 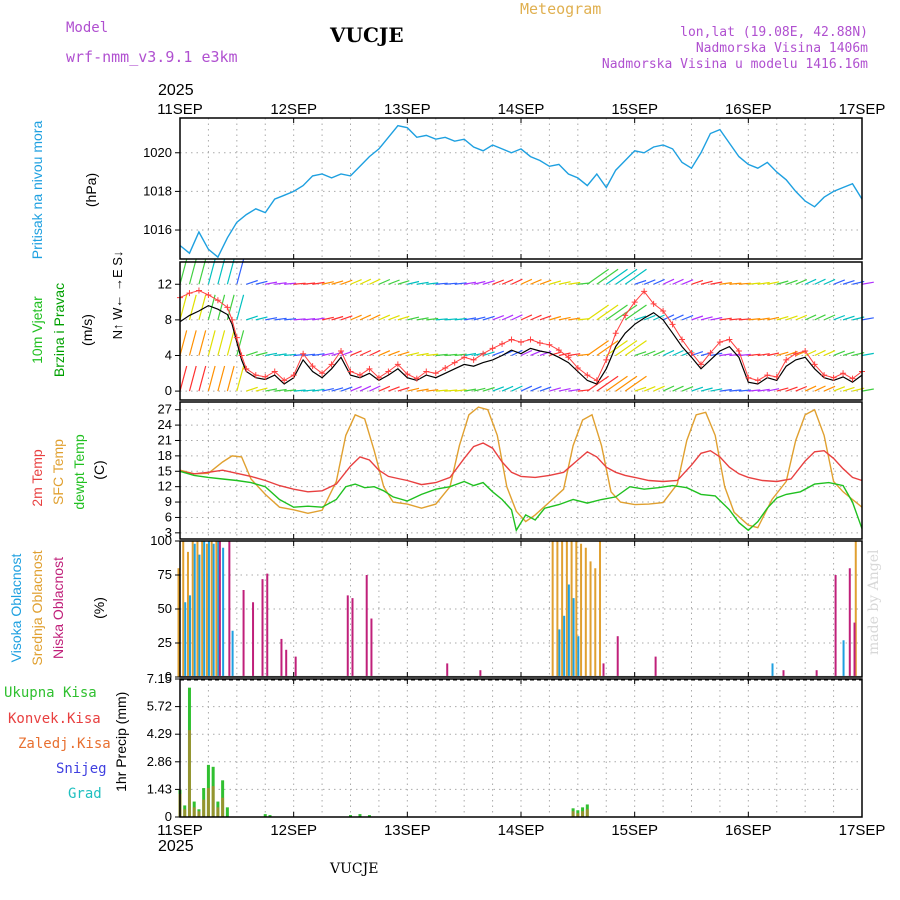 What do you see at coordinates (168, 516) in the screenshot?
I see `y-tick-label: 6` at bounding box center [168, 516].